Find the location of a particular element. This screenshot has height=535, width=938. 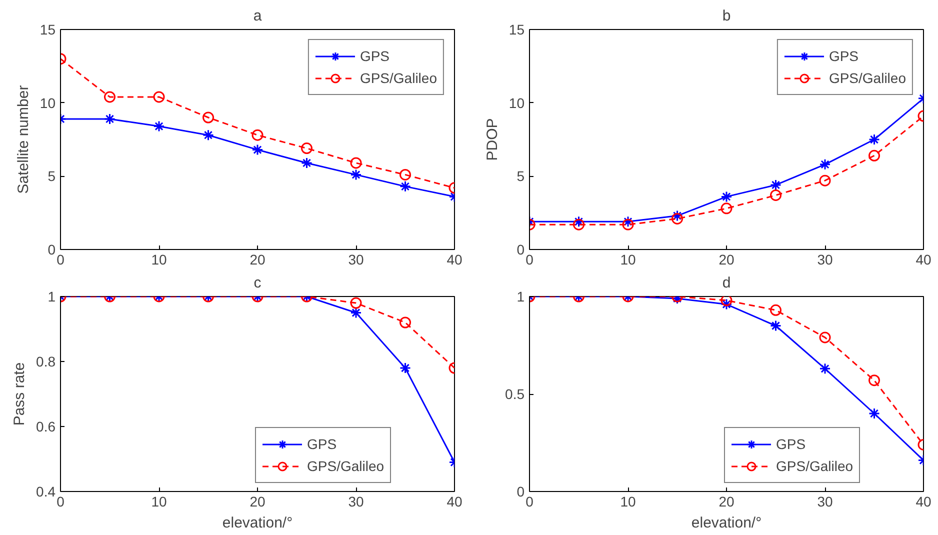

chart-title: b is located at coordinates (726, 16).